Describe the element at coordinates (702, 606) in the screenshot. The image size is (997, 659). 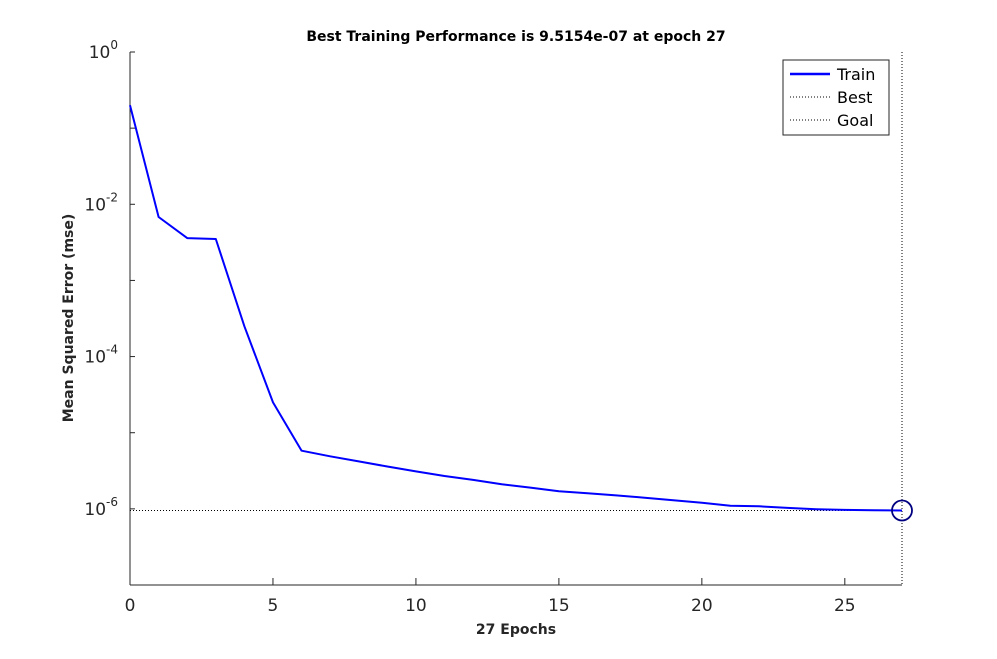
I see `x-tick-label: 20` at that location.